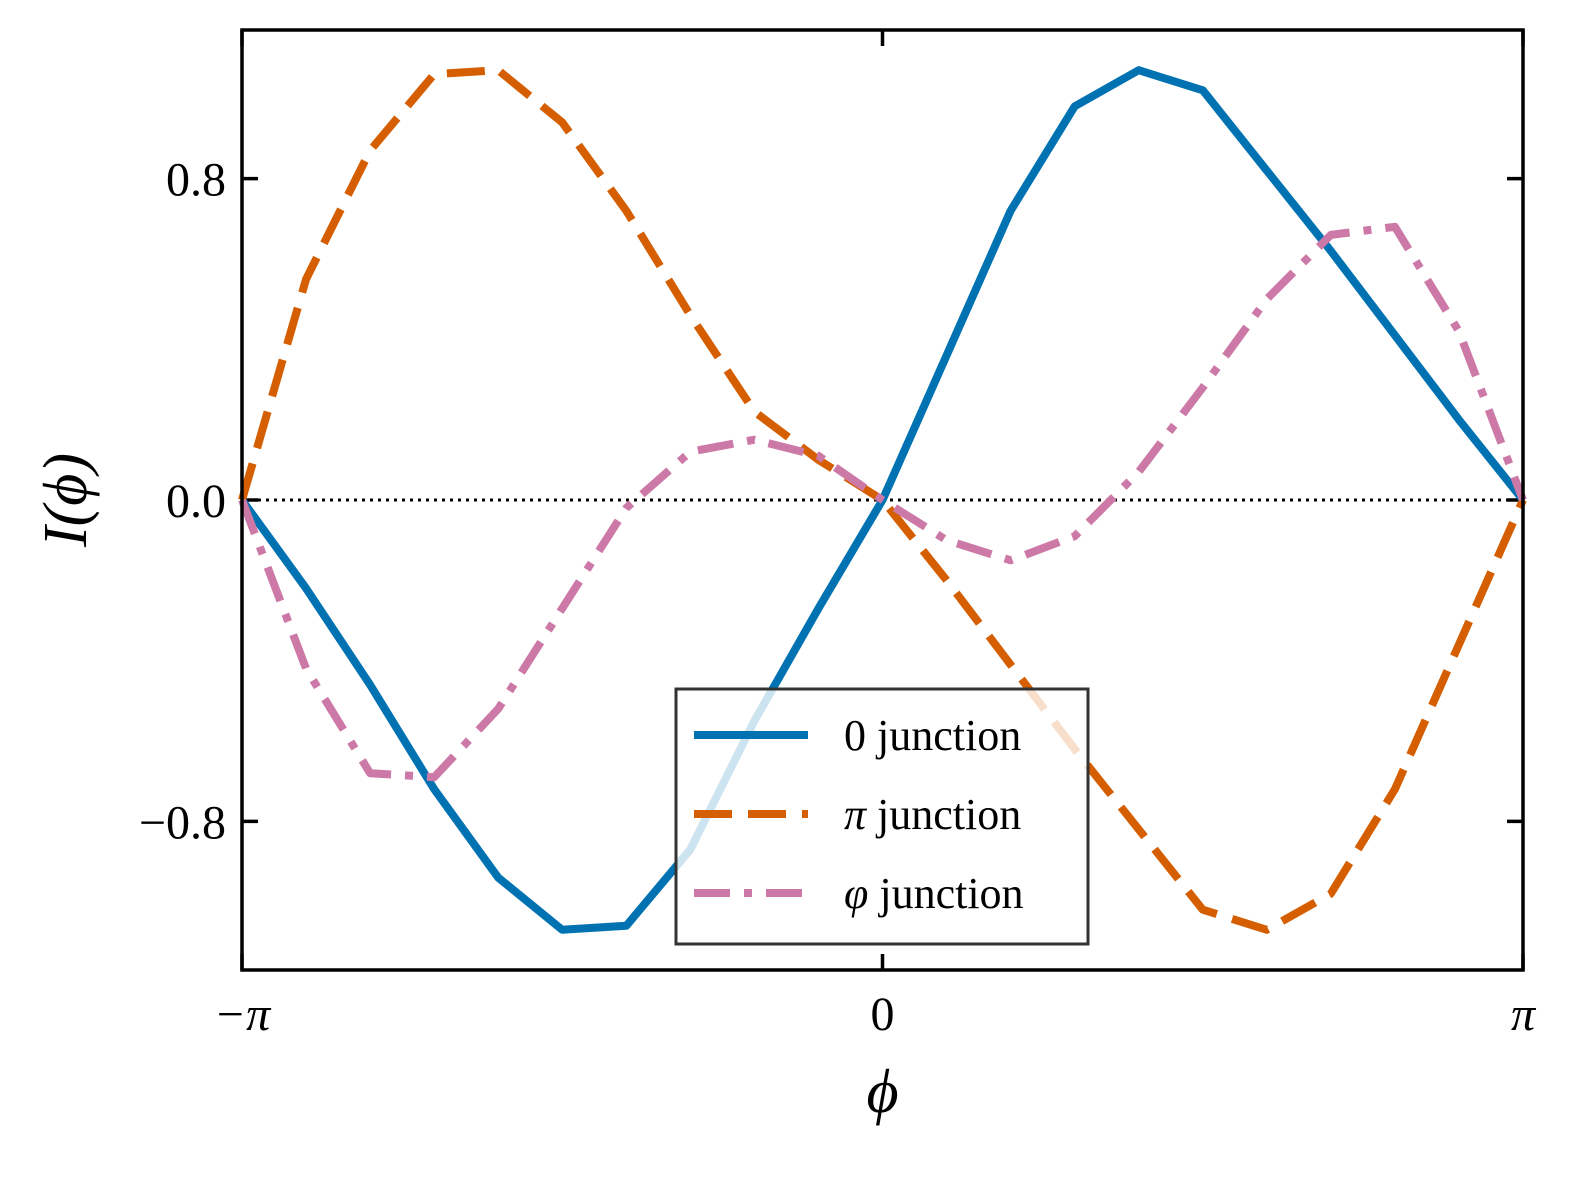  What do you see at coordinates (66, 500) in the screenshot?
I see `y-axis-label: I(ϕ)` at bounding box center [66, 500].